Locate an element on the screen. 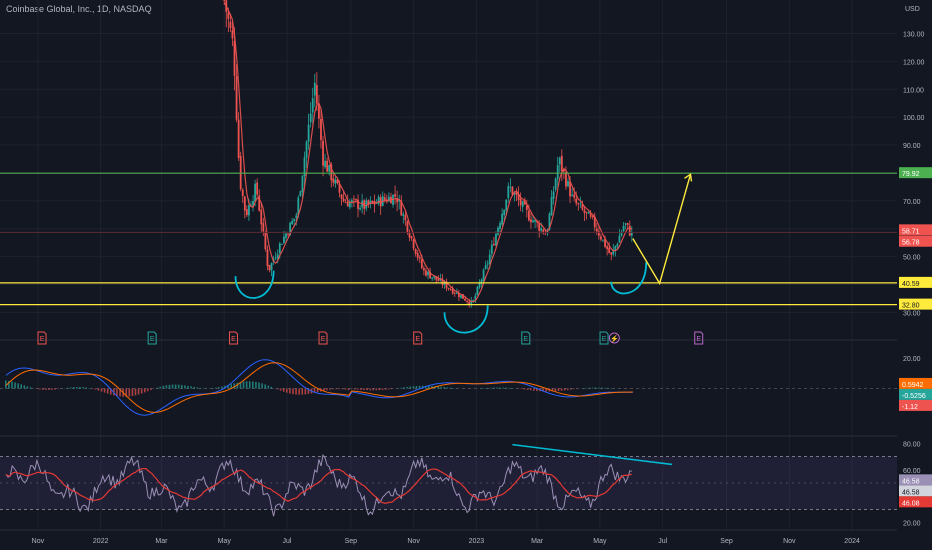 The image size is (932, 550). price-axis is located at coordinates (914, 275).